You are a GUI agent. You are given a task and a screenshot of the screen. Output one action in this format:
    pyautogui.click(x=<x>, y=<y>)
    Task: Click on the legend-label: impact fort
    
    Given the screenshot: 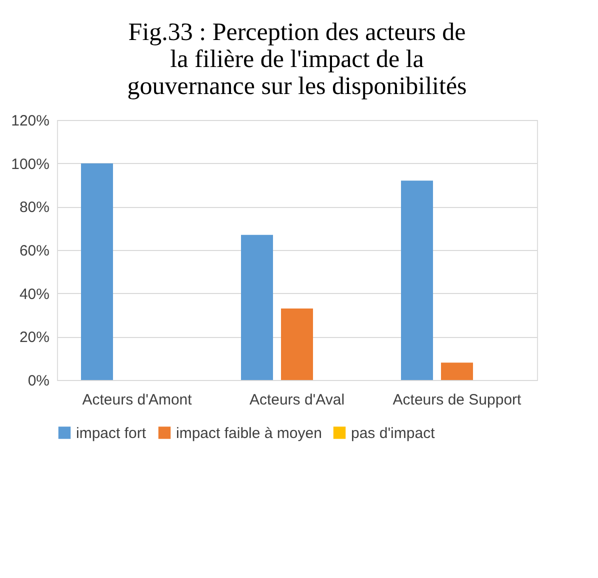 What is the action you would take?
    pyautogui.click(x=111, y=433)
    